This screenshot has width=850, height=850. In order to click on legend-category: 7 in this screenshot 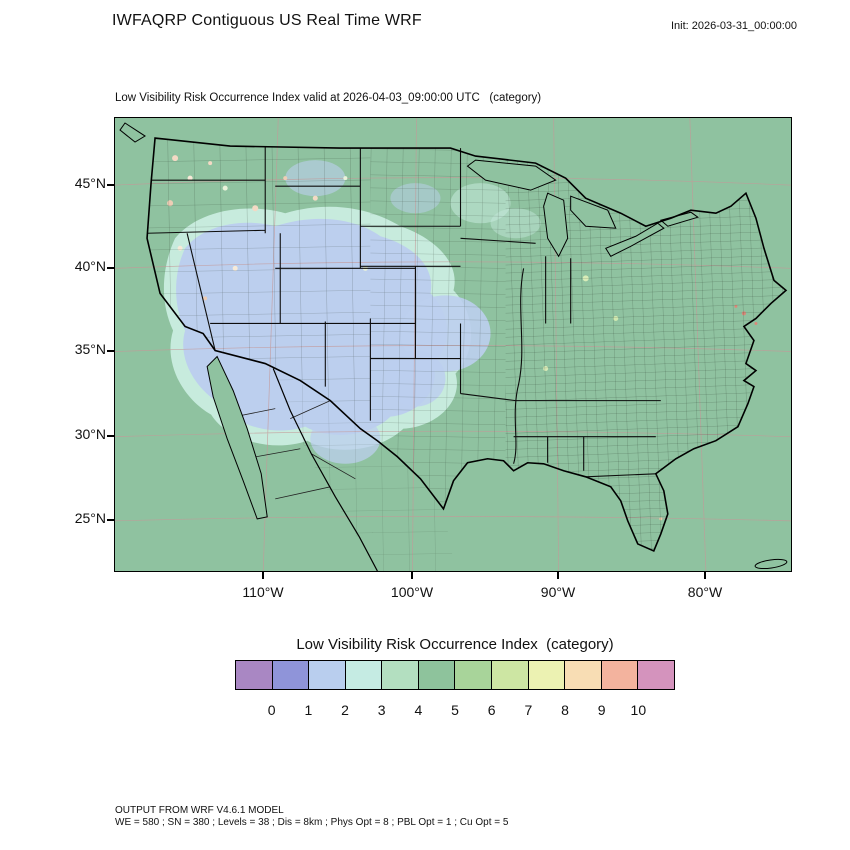, I will do `click(528, 710)`.